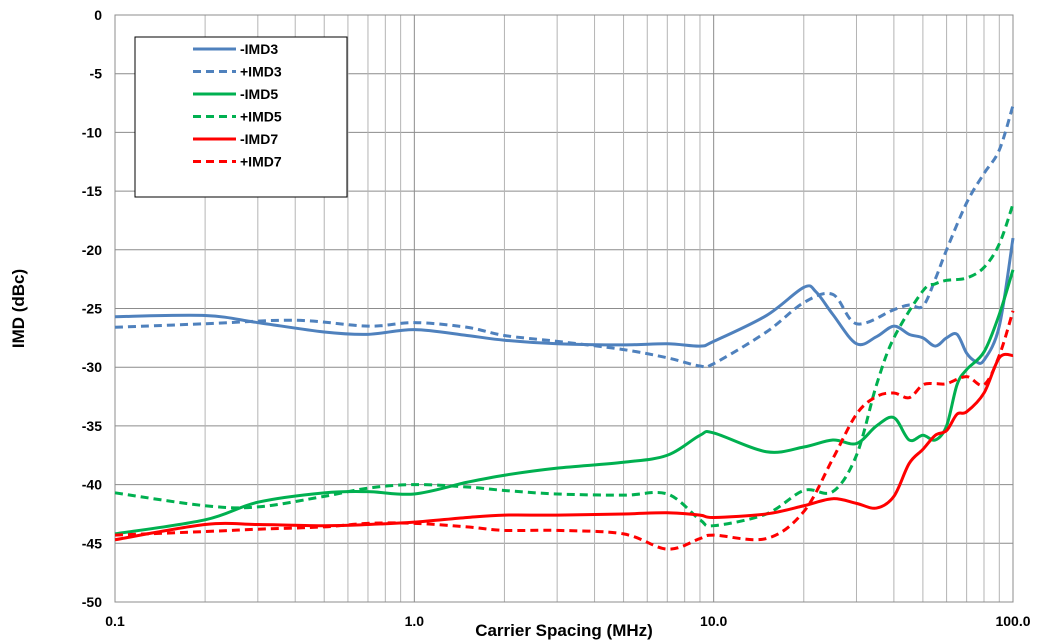  What do you see at coordinates (261, 72) in the screenshot?
I see `legend-label: +IMD3` at bounding box center [261, 72].